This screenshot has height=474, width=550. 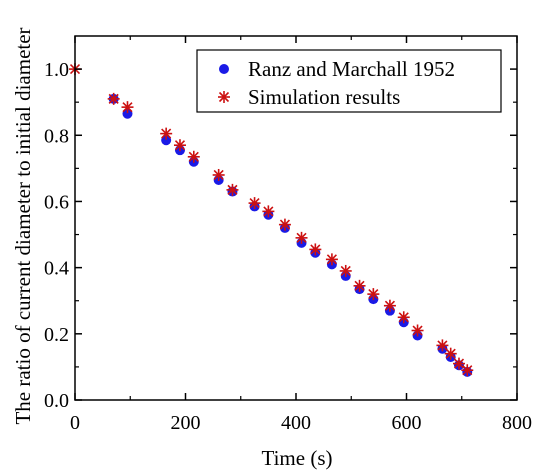 I want to click on y-tick-label: 0.2, so click(x=56, y=335).